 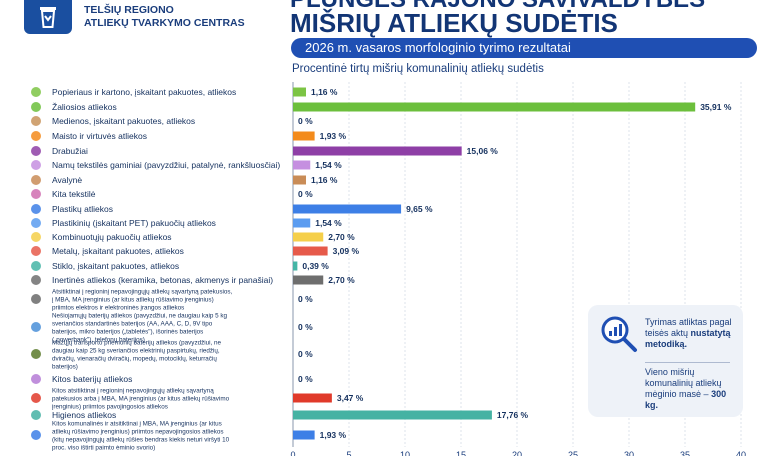 I want to click on x-tick-label-5: 25, so click(x=573, y=453).